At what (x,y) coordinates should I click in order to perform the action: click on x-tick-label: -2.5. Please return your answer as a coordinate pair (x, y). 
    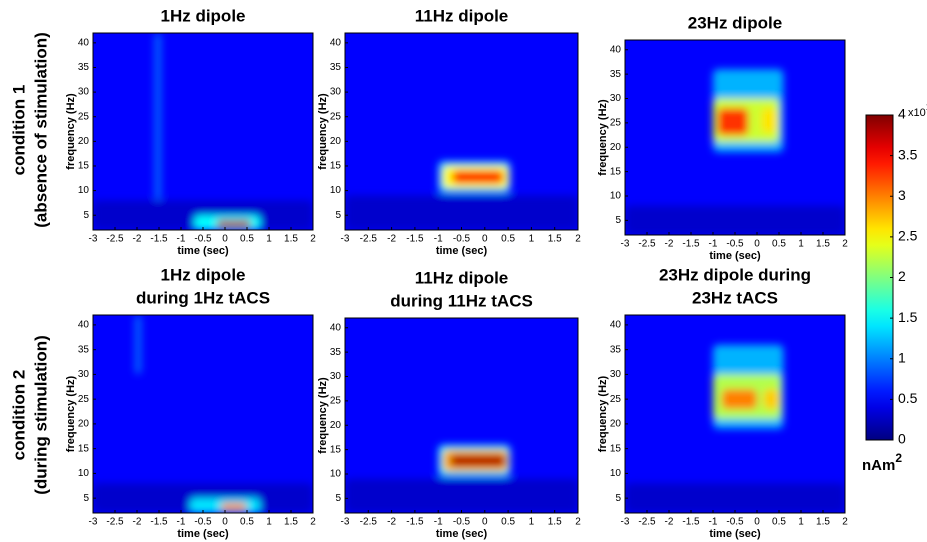
    Looking at the image, I should click on (647, 522).